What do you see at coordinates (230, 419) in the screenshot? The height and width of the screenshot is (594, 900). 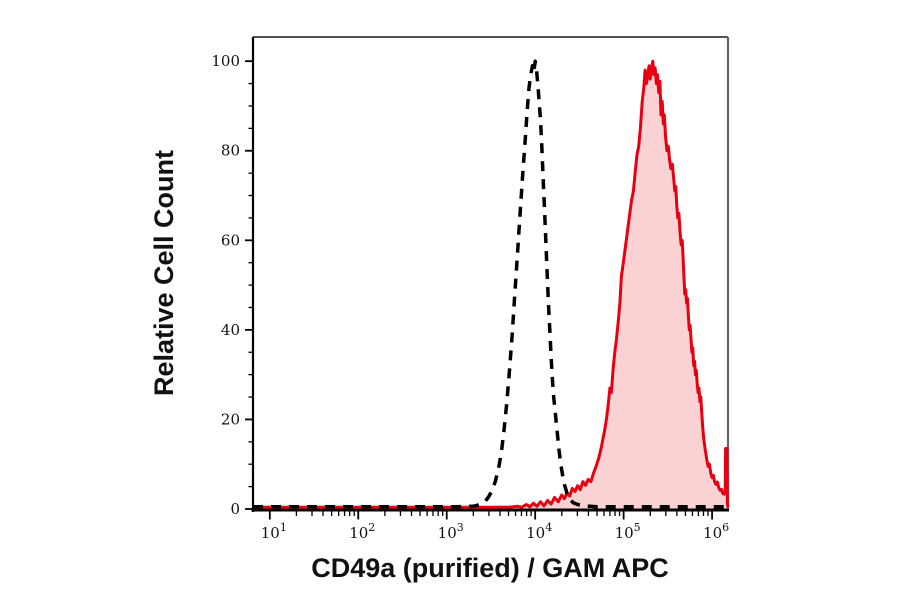 I see `y-tick-label: 20` at bounding box center [230, 419].